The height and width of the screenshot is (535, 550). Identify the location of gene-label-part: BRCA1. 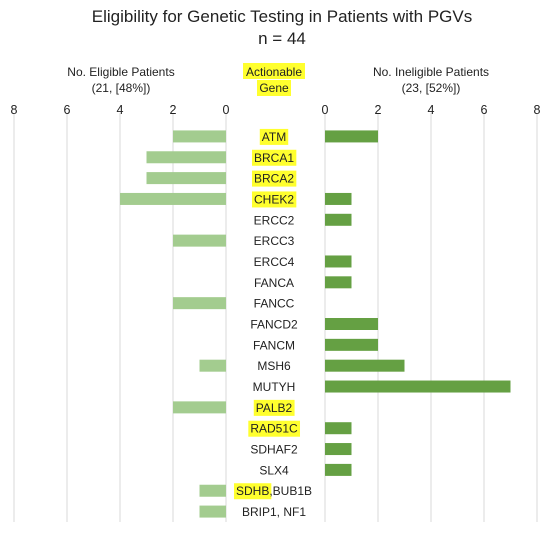
(274, 158).